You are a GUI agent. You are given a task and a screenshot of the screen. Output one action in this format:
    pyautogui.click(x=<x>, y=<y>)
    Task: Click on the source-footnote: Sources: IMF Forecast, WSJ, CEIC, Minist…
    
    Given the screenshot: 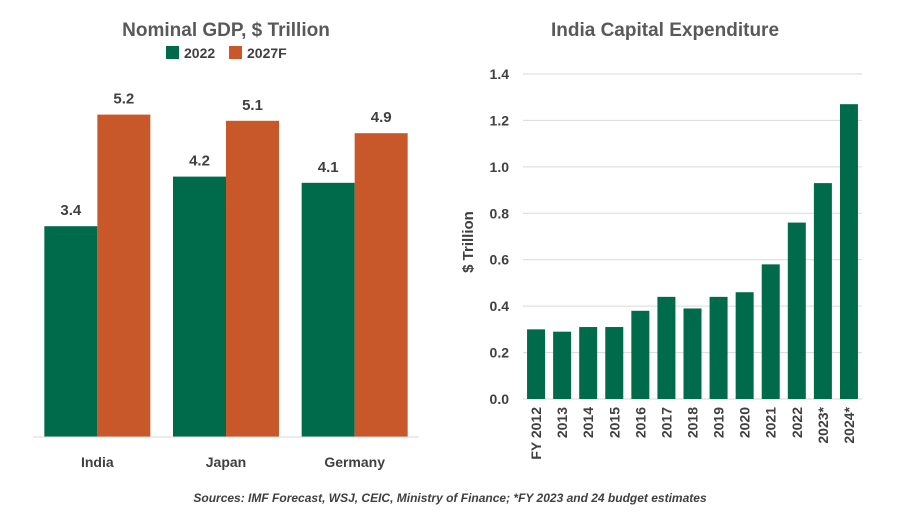 What is the action you would take?
    pyautogui.click(x=450, y=498)
    